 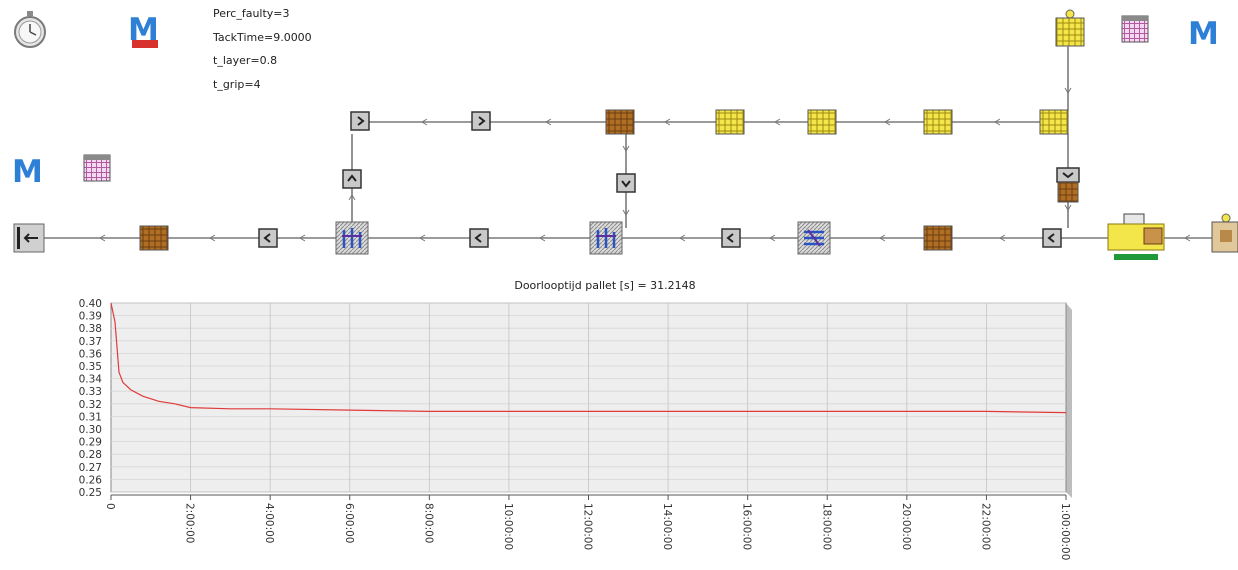 What do you see at coordinates (90, 317) in the screenshot?
I see `y-tick-label: 0.39` at bounding box center [90, 317].